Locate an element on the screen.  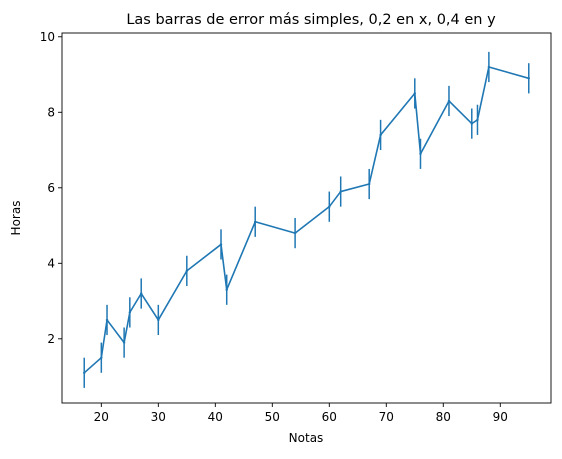
x-axis-label: Notas is located at coordinates (306, 438).